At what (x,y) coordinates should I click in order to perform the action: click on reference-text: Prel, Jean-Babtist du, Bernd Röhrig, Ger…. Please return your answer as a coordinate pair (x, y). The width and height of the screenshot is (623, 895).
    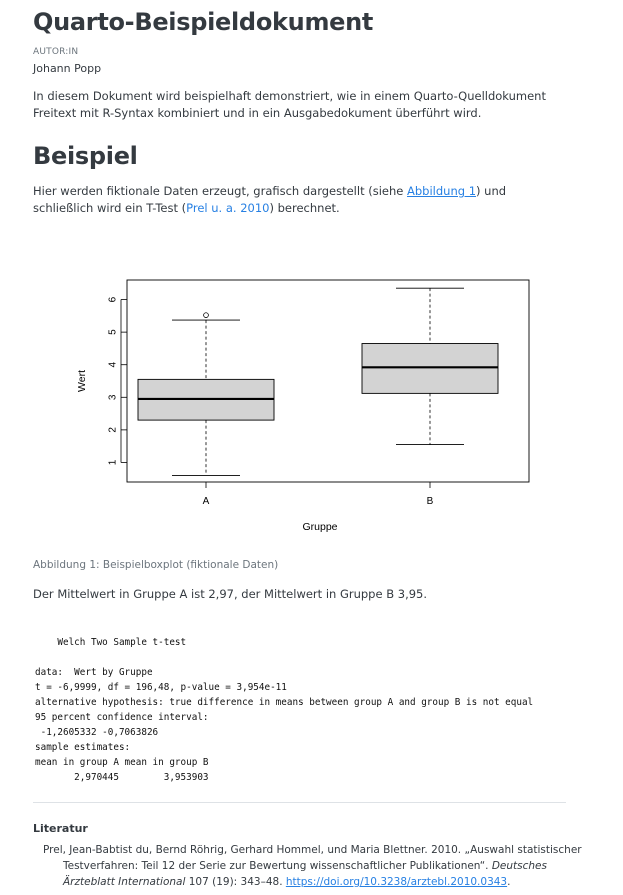
    Looking at the image, I should click on (312, 858).